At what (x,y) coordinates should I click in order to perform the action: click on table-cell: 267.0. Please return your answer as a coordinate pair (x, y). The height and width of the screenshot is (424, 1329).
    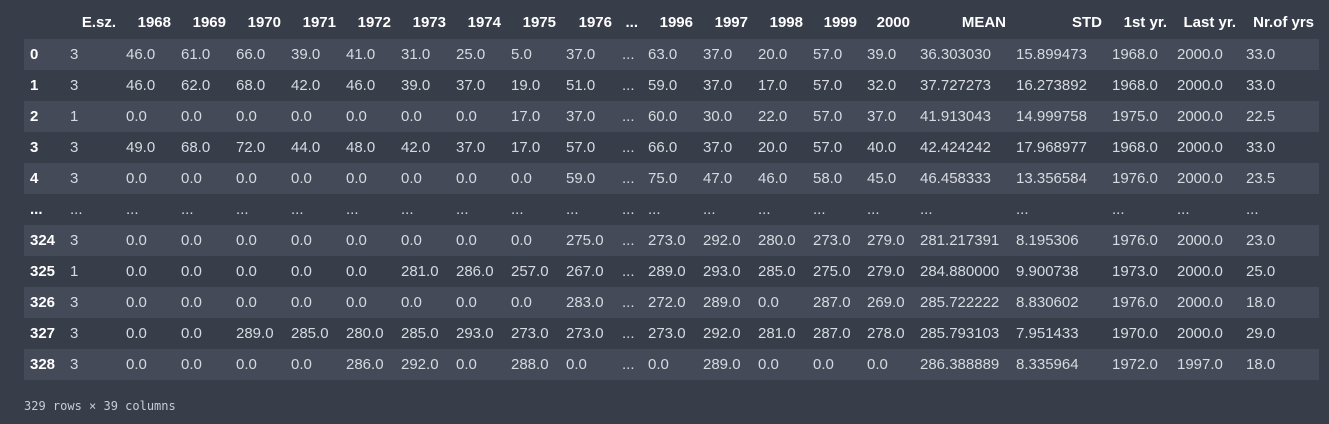
    Looking at the image, I should click on (585, 271).